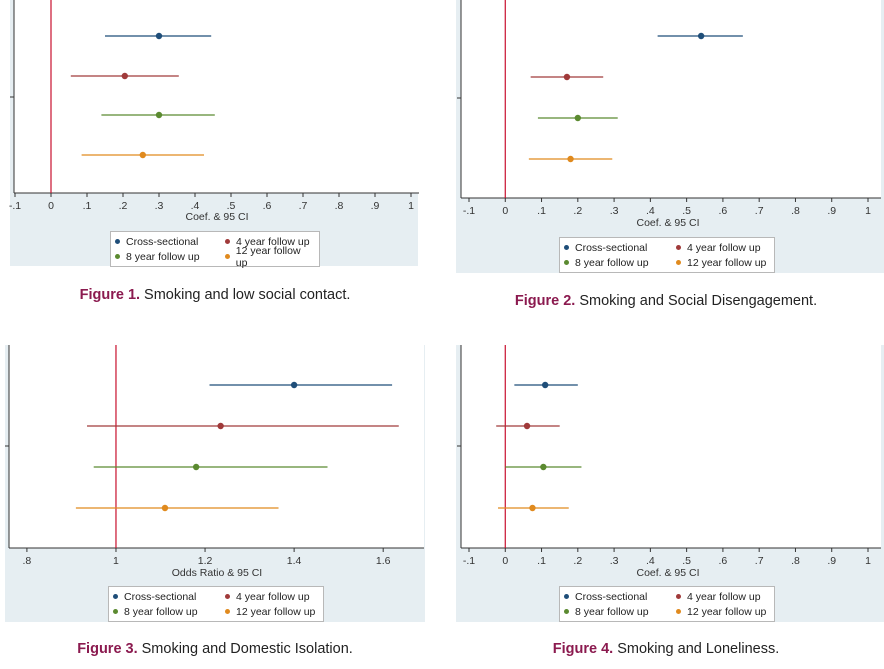 The image size is (884, 669). I want to click on legend-item-12-year: 12 year follow up, so click(269, 256).